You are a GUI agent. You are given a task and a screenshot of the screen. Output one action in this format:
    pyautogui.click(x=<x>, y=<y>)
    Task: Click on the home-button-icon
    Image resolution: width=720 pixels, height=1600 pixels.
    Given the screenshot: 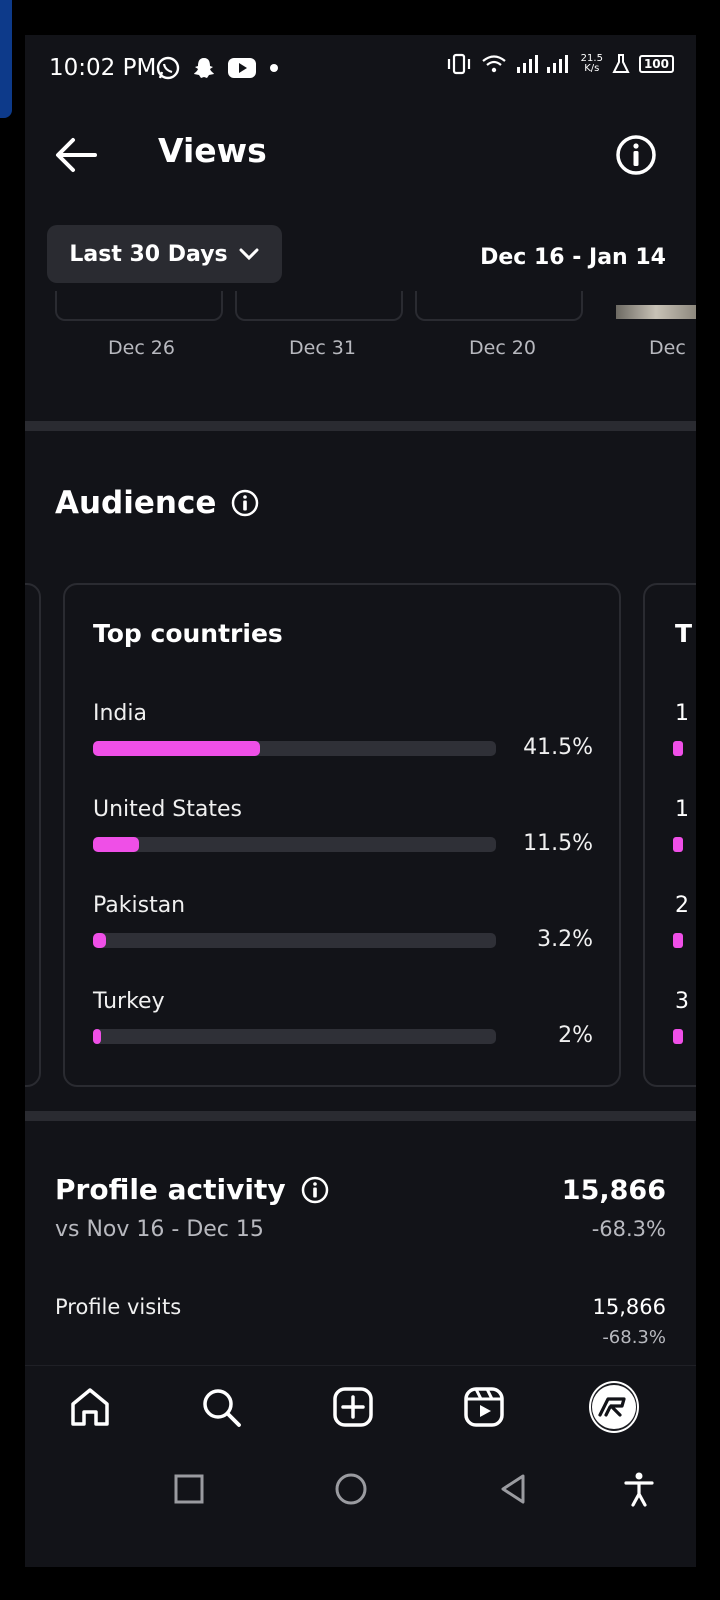 What is the action you would take?
    pyautogui.click(x=351, y=1489)
    